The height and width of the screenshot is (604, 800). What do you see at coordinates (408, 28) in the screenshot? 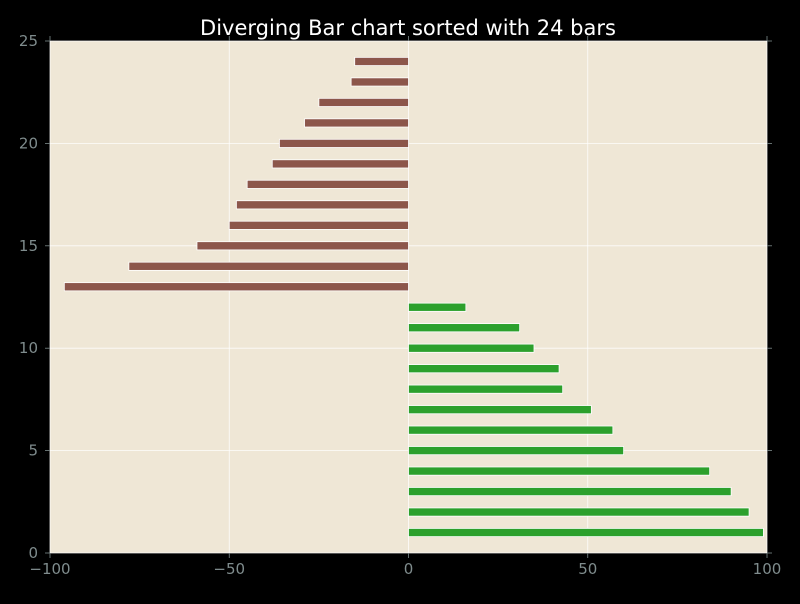
I see `chart-title: Diverging Bar chart sorted with 24 bars` at bounding box center [408, 28].